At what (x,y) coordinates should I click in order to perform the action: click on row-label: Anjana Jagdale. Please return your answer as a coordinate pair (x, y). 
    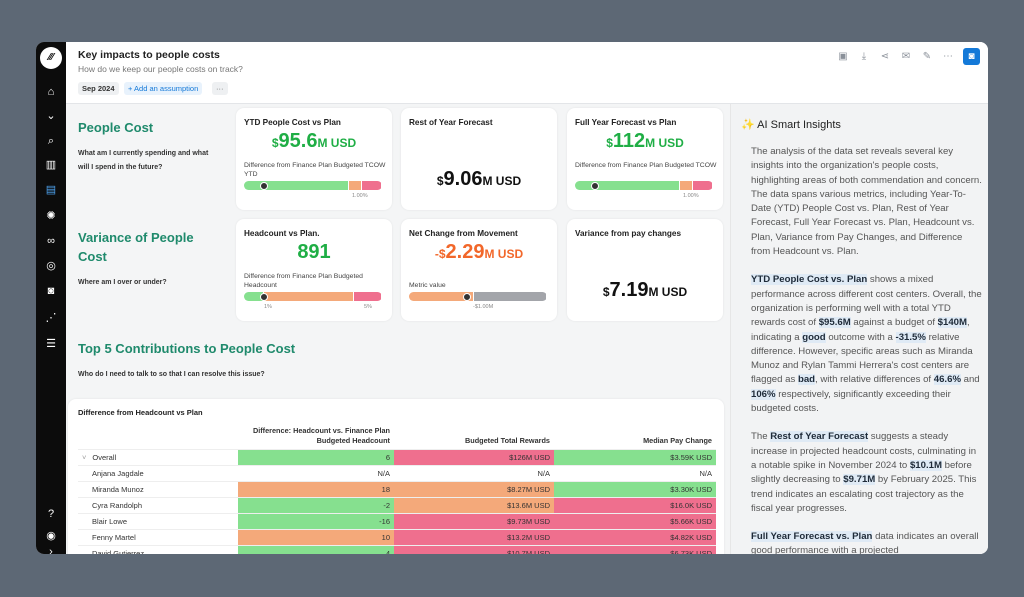
    Looking at the image, I should click on (118, 473).